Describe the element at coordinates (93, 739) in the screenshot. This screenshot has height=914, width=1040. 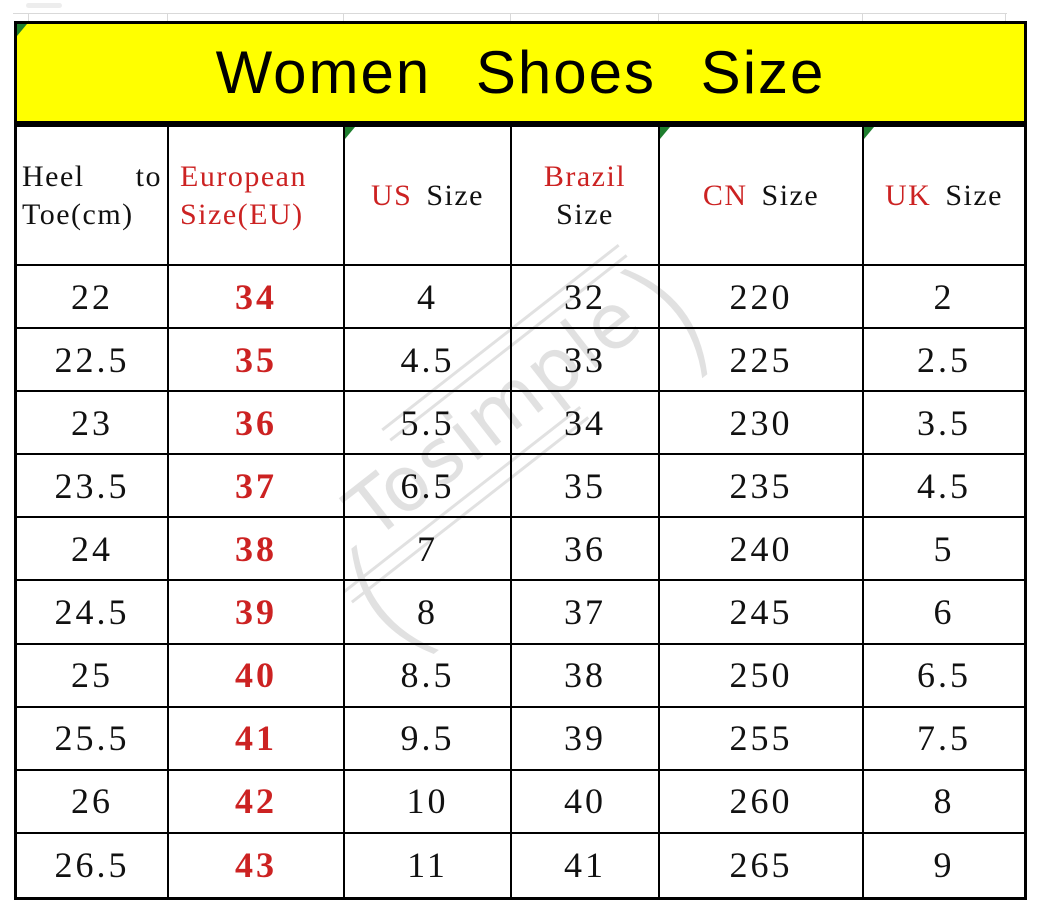
I see `table-cell: 25.5` at that location.